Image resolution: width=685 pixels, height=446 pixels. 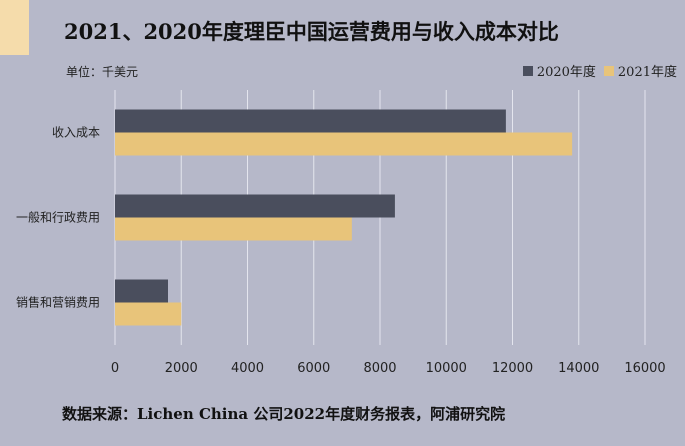 What do you see at coordinates (58, 302) in the screenshot?
I see `category-label-2: 销售和营销费用` at bounding box center [58, 302].